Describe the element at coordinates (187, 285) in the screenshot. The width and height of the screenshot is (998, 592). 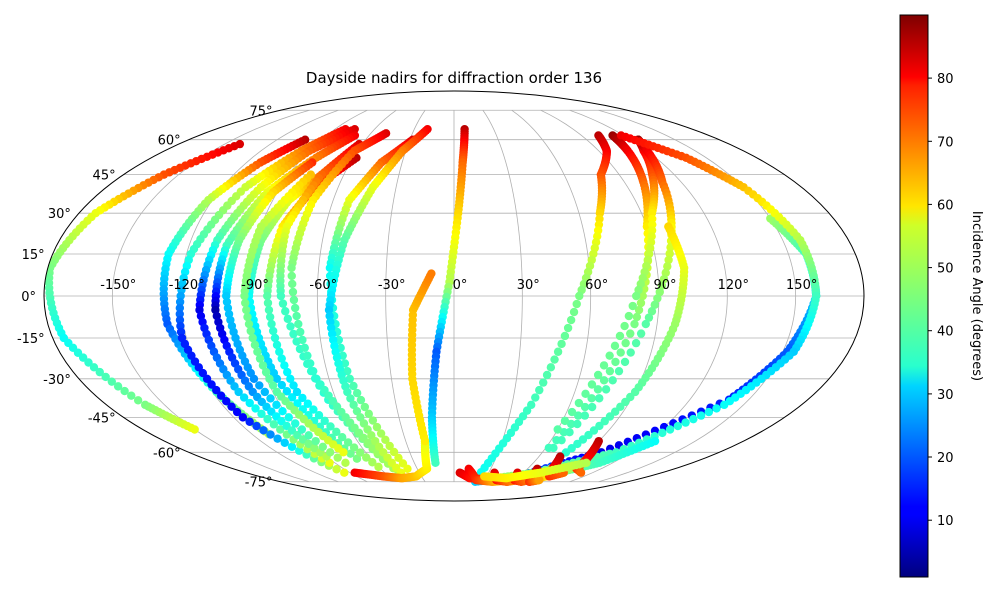
I see `x-tick-label: -120°` at that location.